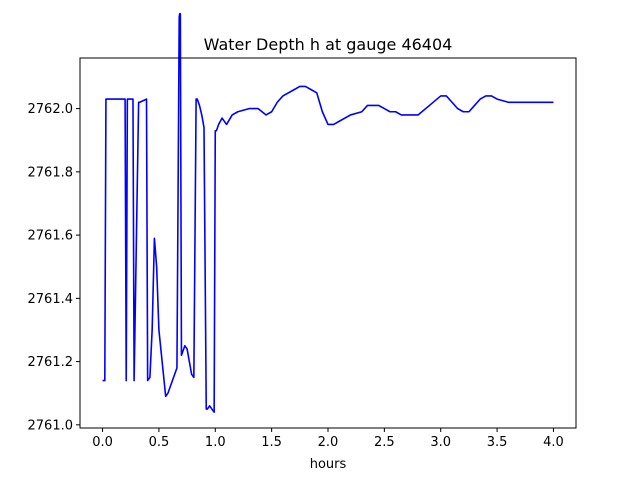 This screenshot has width=640, height=480. What do you see at coordinates (384, 442) in the screenshot?
I see `x-tick-label: 2.5` at bounding box center [384, 442].